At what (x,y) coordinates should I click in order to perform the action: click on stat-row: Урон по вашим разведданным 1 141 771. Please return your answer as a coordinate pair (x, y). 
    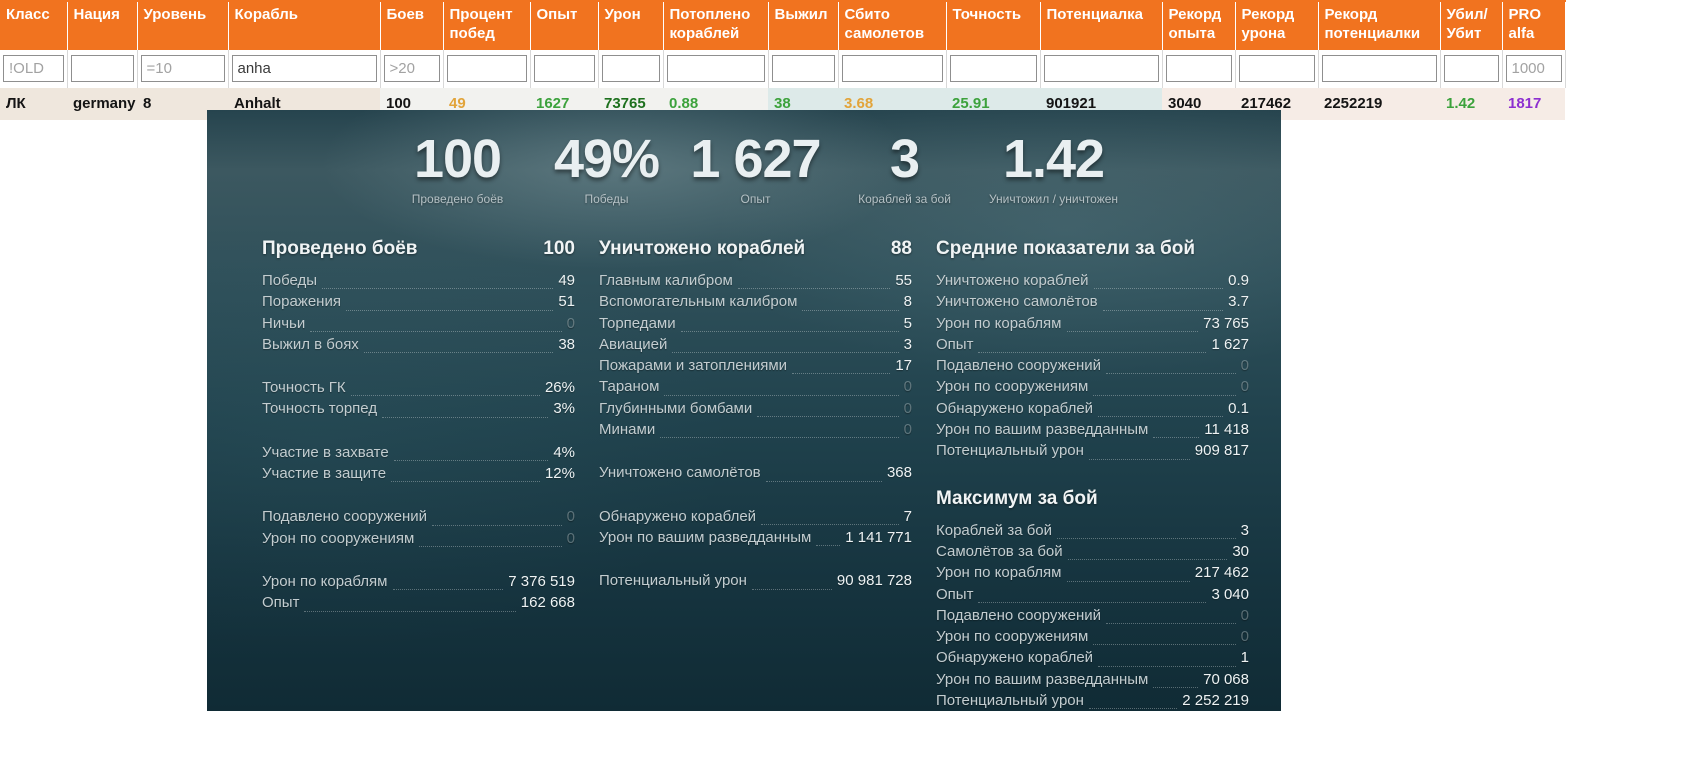
    Looking at the image, I should click on (755, 539).